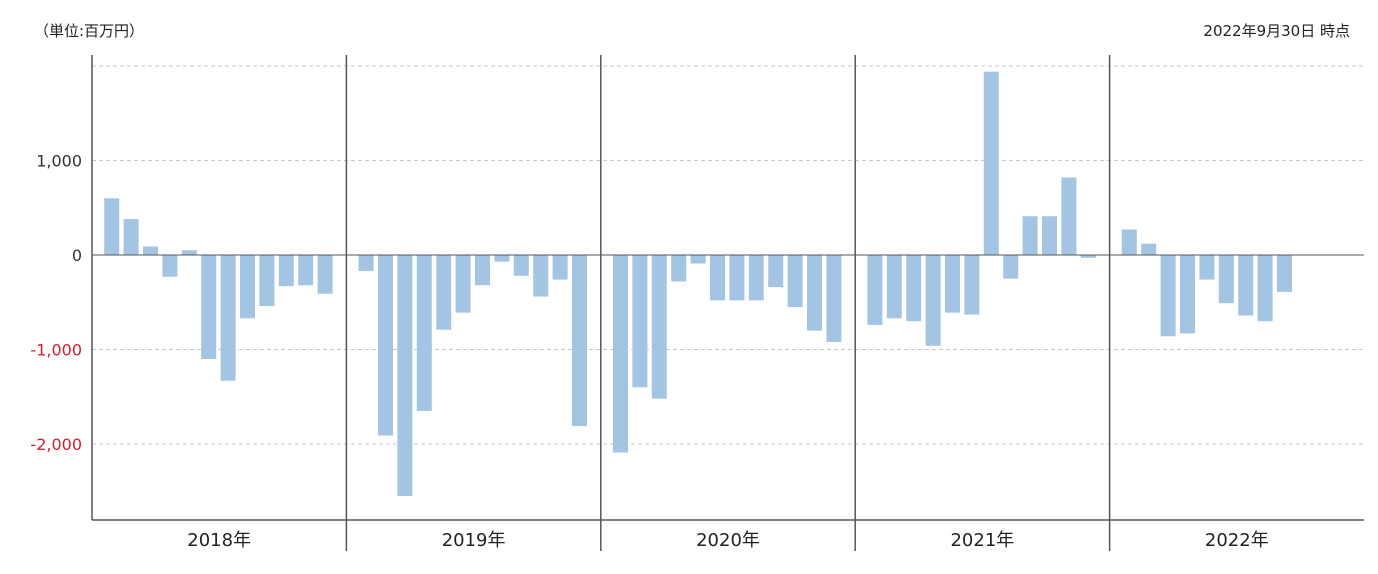 The image size is (1378, 574). What do you see at coordinates (1237, 540) in the screenshot?
I see `x-category-label: 2022年` at bounding box center [1237, 540].